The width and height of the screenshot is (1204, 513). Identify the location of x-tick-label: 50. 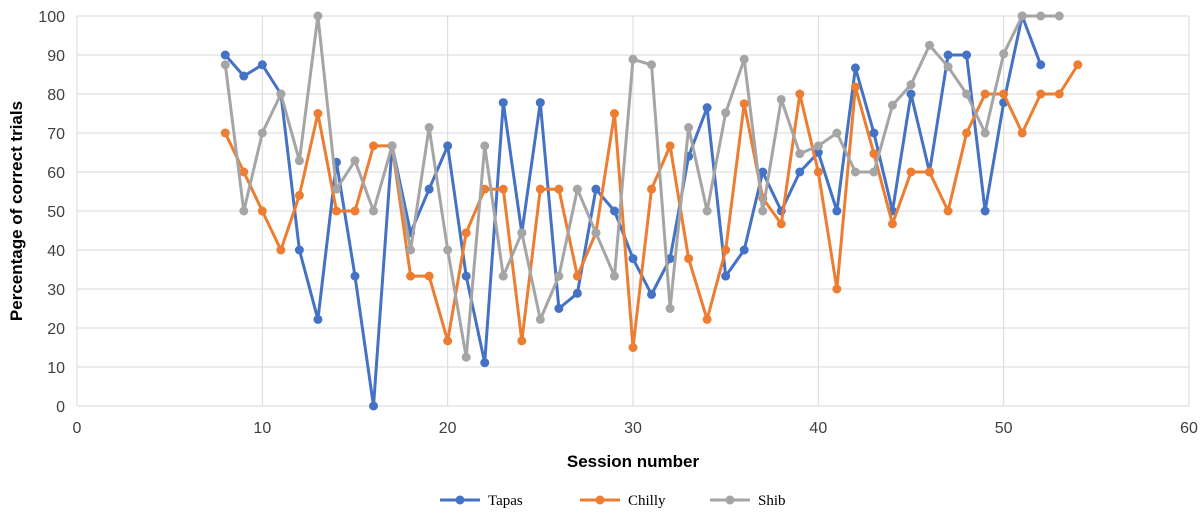
(1004, 428).